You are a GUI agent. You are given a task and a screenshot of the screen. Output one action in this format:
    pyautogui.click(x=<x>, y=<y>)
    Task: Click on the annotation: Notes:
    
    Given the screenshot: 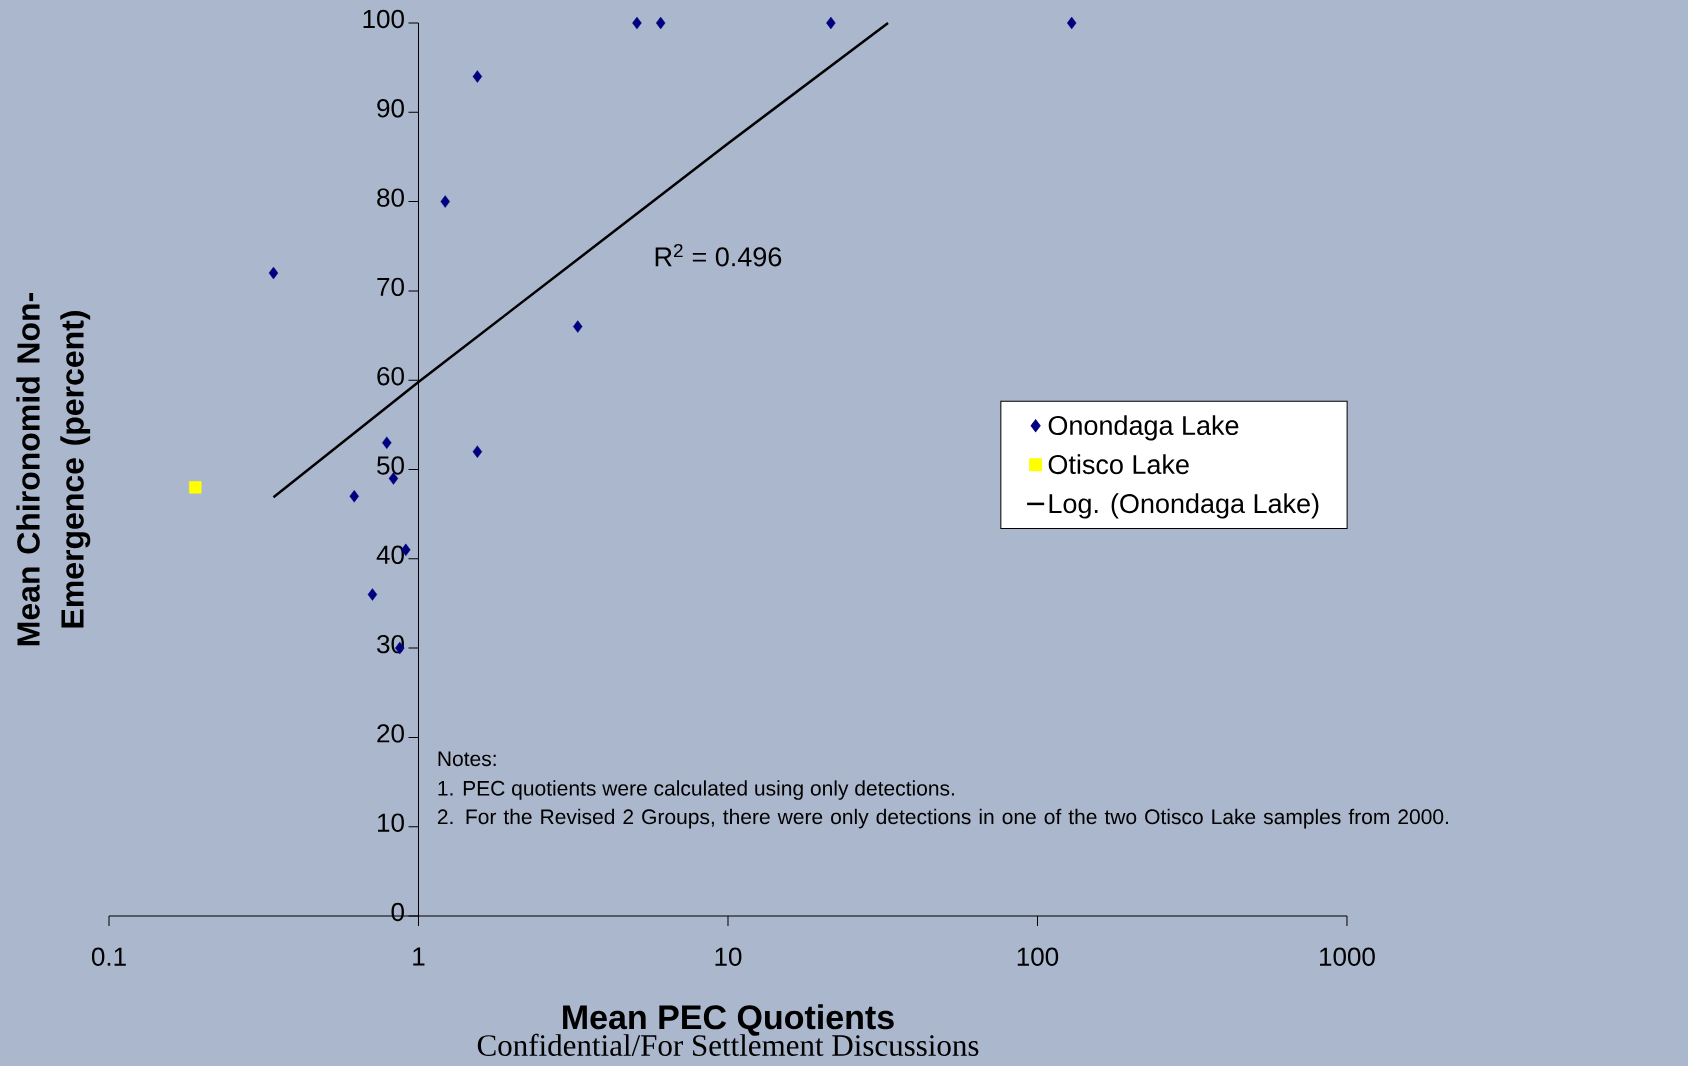 What is the action you would take?
    pyautogui.click(x=467, y=759)
    